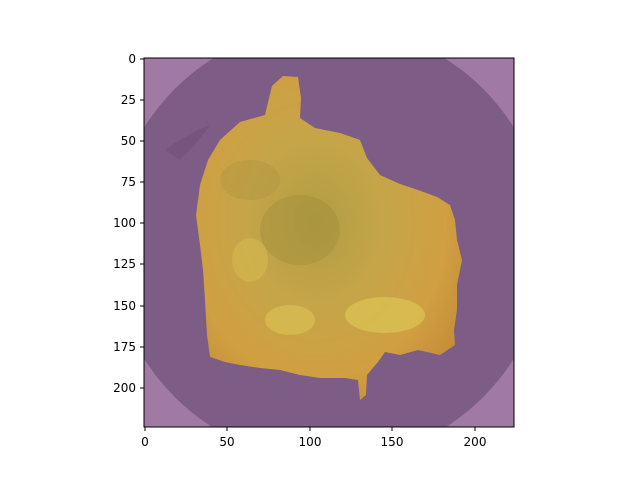 The height and width of the screenshot is (480, 640). What do you see at coordinates (392, 442) in the screenshot?
I see `x-tick-label: 150` at bounding box center [392, 442].